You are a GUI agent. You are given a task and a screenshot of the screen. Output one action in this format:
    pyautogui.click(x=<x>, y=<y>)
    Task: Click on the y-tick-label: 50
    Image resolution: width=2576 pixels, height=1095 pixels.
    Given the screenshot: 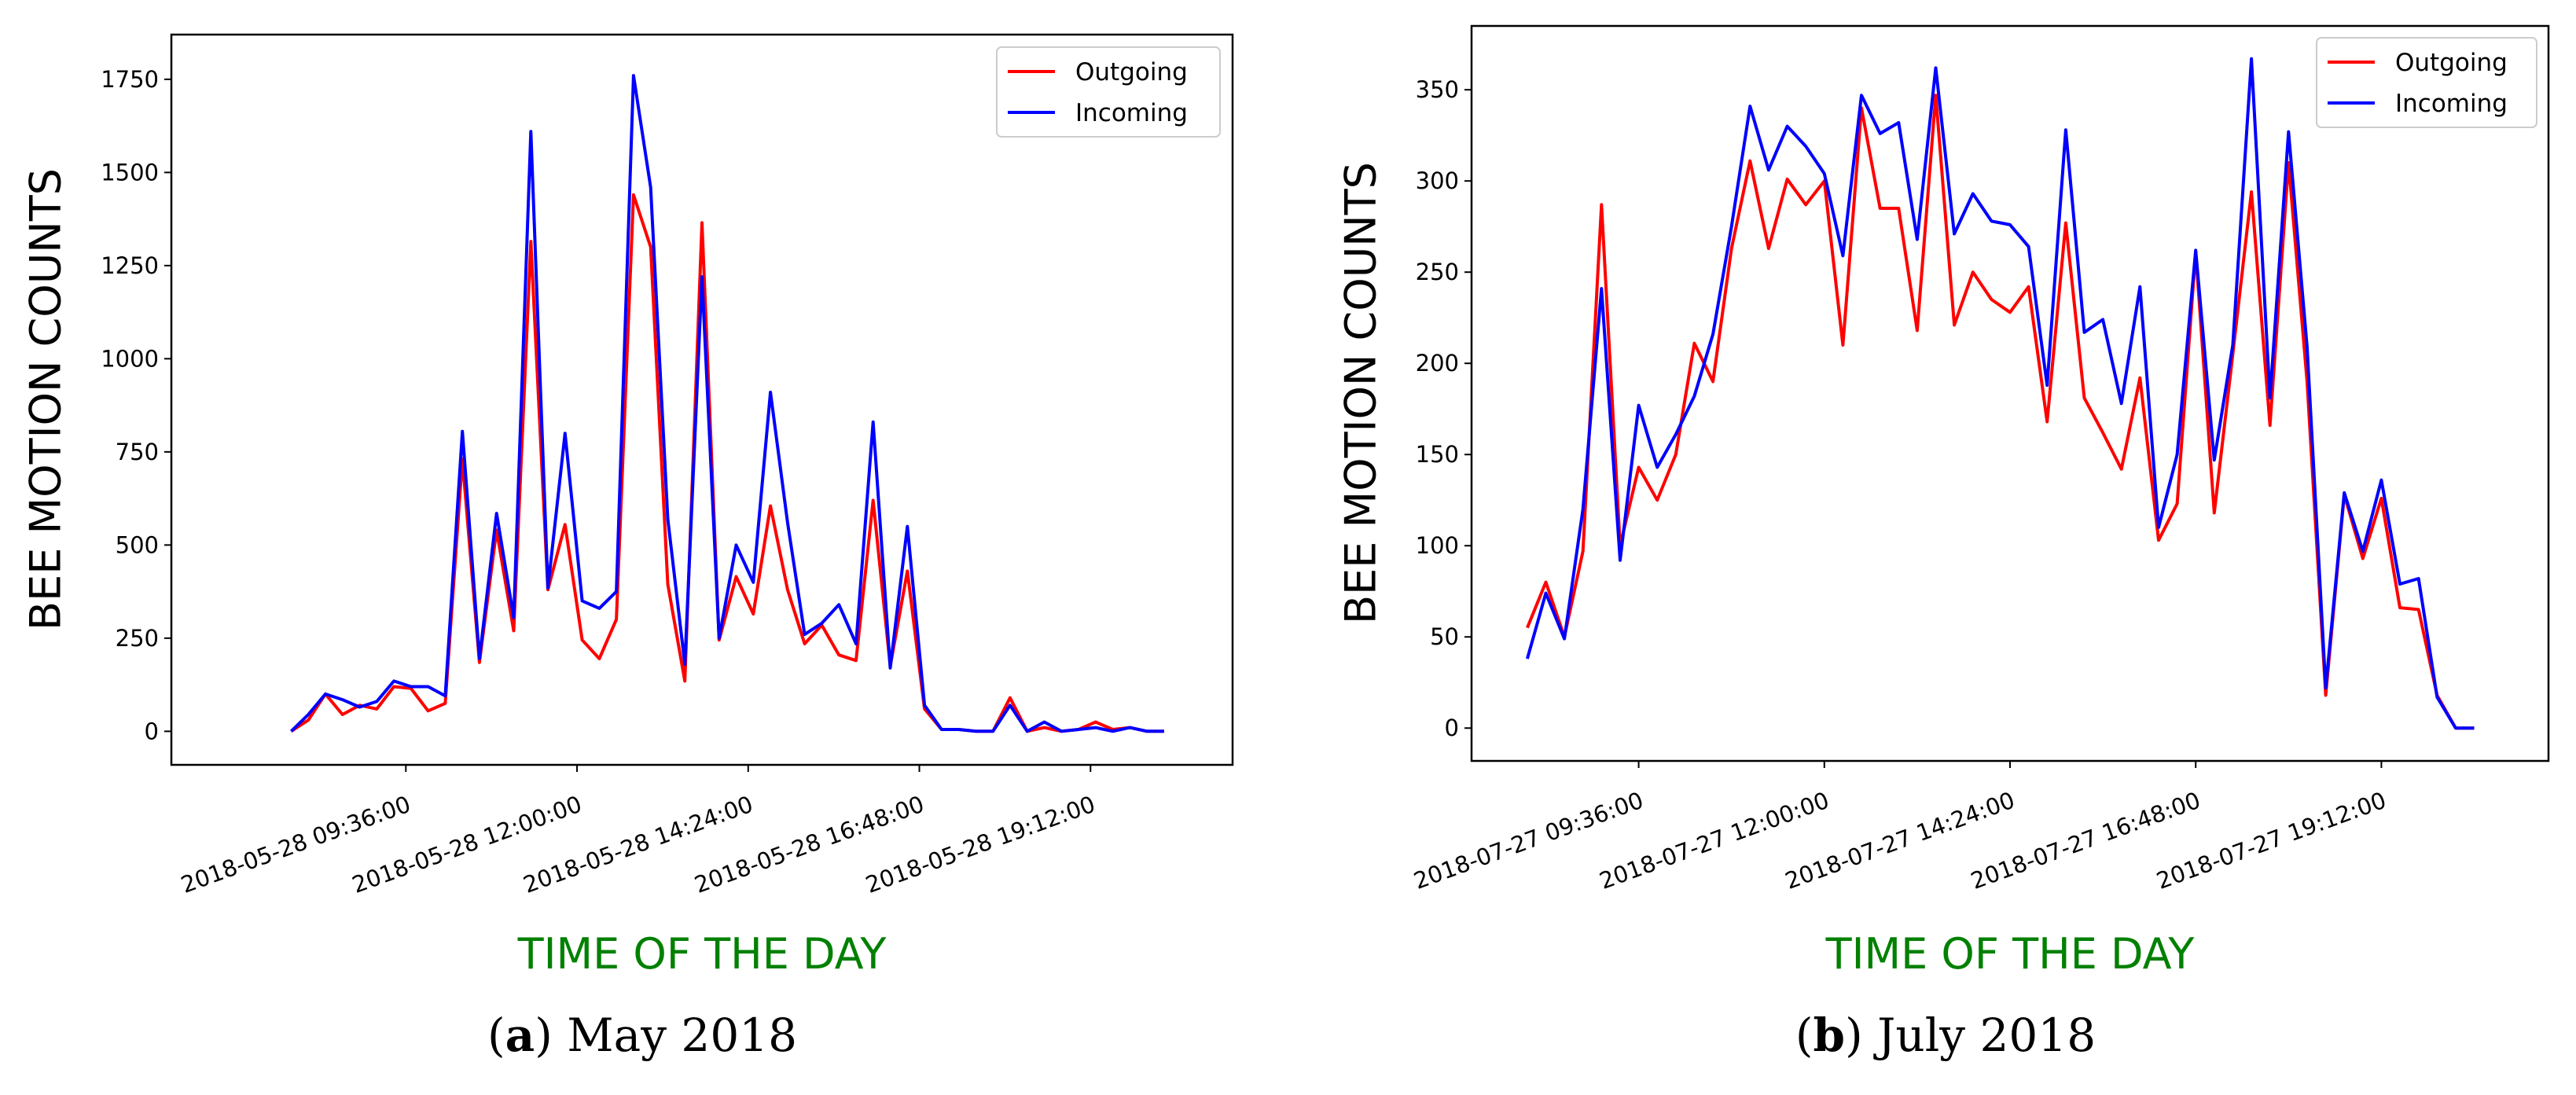 What is the action you would take?
    pyautogui.click(x=1444, y=636)
    